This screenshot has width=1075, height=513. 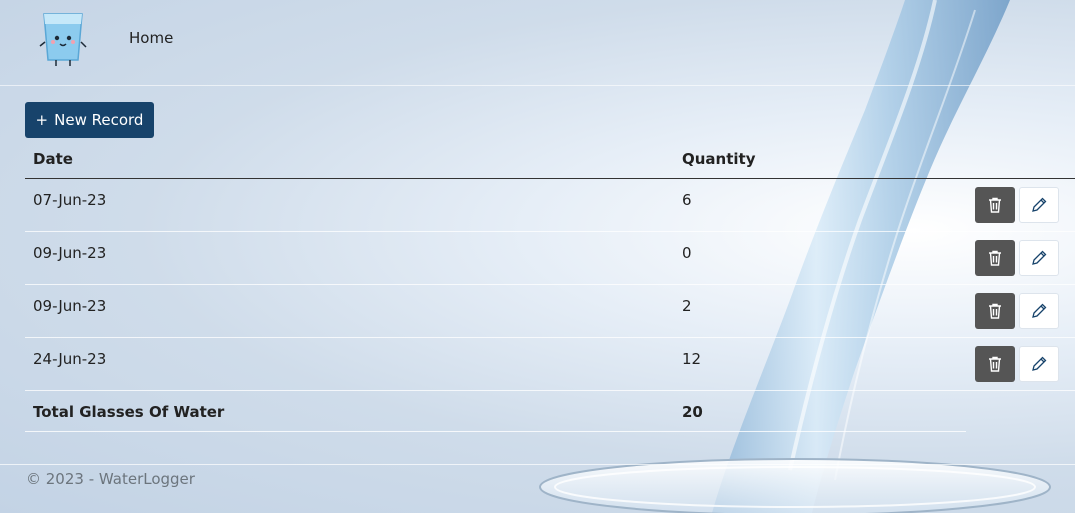 What do you see at coordinates (495, 411) in the screenshot?
I see `total-row: Total Glasses Of Water 20` at bounding box center [495, 411].